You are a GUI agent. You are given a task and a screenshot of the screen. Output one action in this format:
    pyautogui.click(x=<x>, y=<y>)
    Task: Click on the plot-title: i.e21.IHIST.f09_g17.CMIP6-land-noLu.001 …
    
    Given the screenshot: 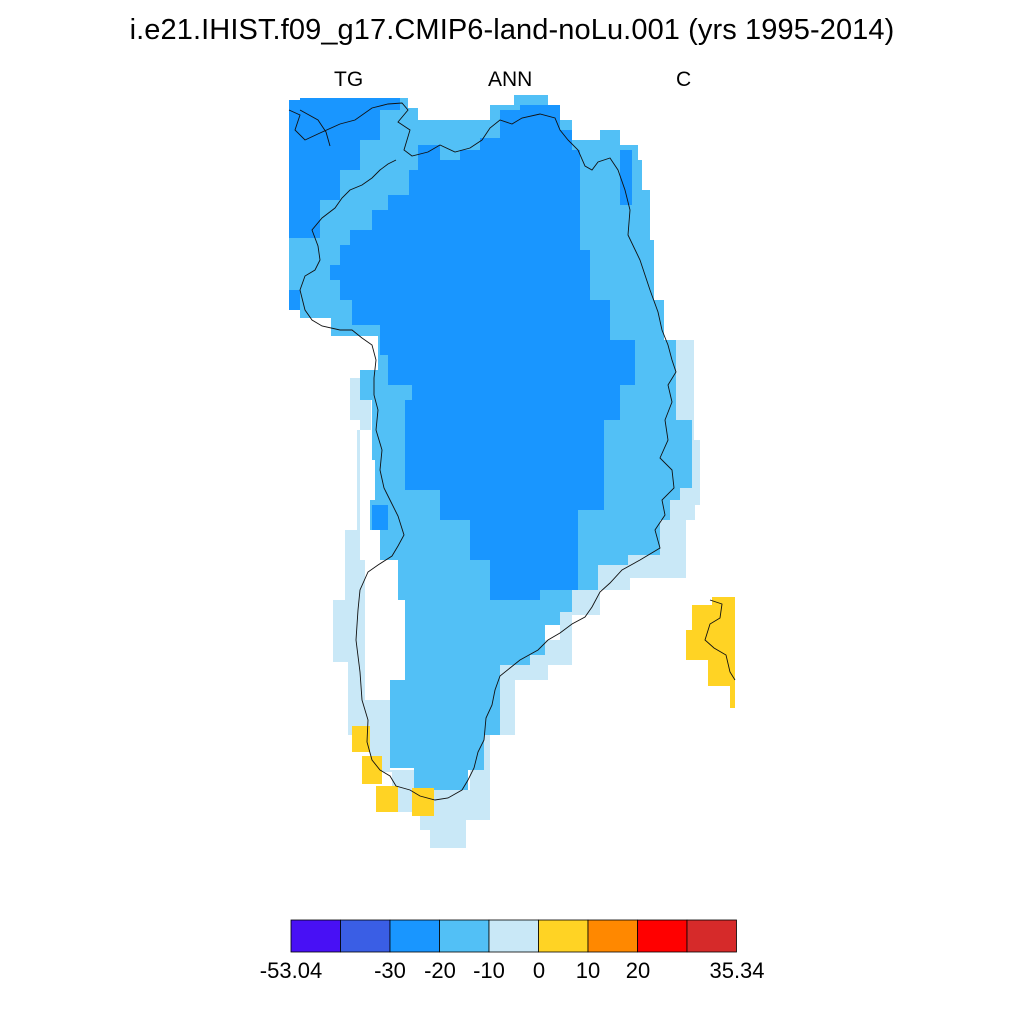 What is the action you would take?
    pyautogui.click(x=512, y=30)
    